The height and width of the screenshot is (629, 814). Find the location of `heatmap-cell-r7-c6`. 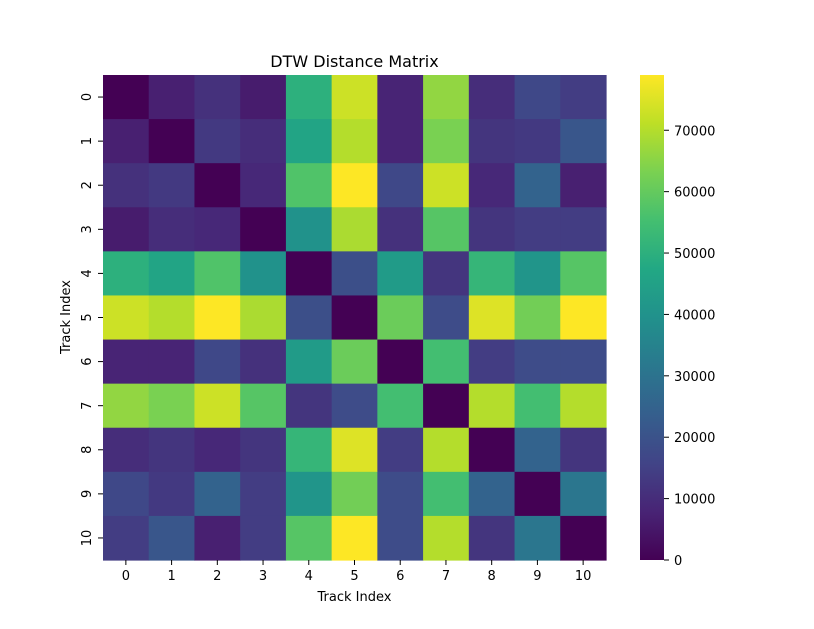

heatmap-cell-r7-c6 is located at coordinates (400, 406).